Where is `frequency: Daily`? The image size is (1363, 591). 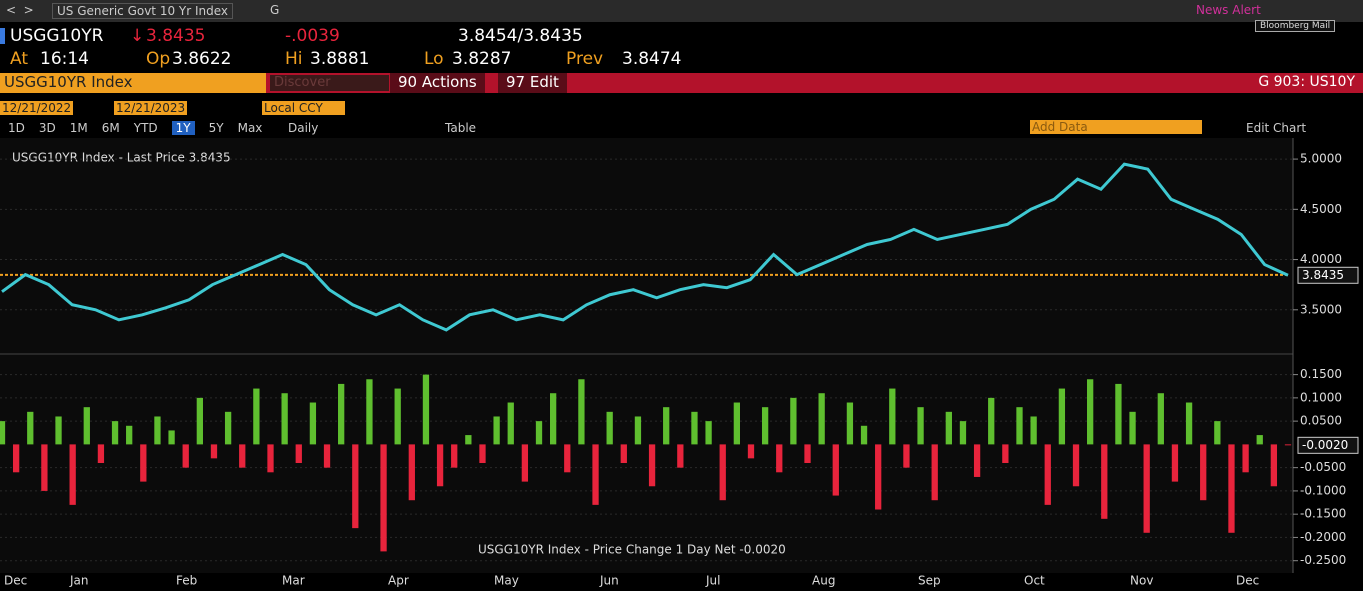 frequency: Daily is located at coordinates (303, 128).